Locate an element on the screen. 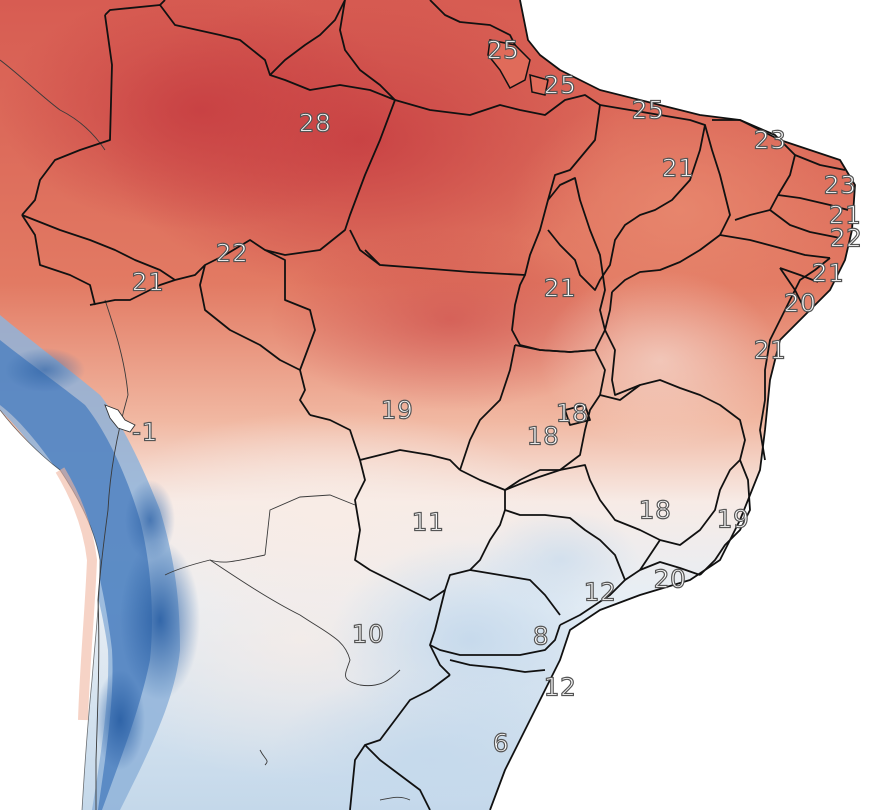  label-rio-grande-do-norte: 23 is located at coordinates (840, 185).